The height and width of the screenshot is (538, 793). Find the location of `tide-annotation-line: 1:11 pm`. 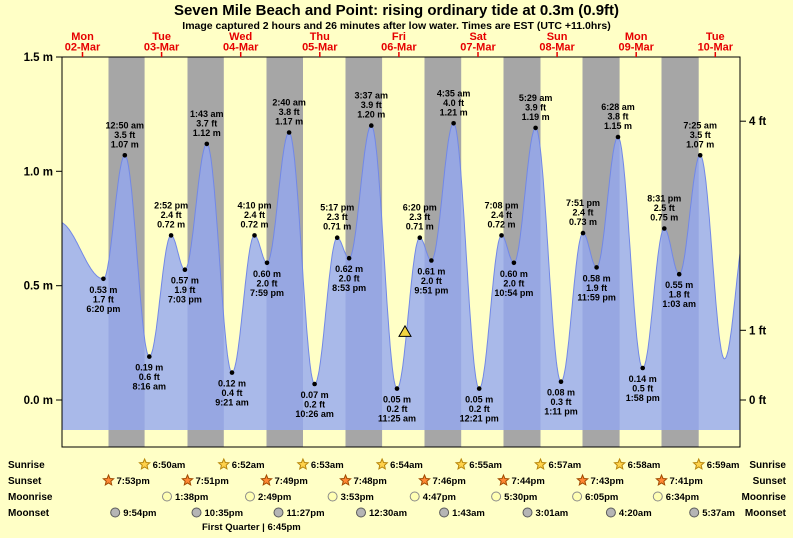

tide-annotation-line: 1:11 pm is located at coordinates (561, 412).